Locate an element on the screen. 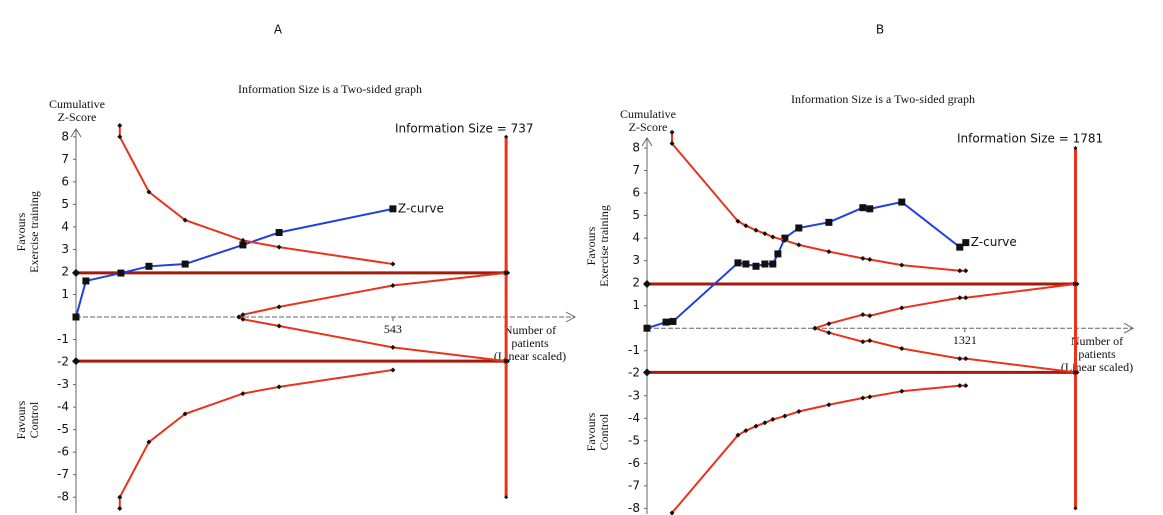 Image resolution: width=1163 pixels, height=515 pixels. panel-label: B is located at coordinates (880, 30).